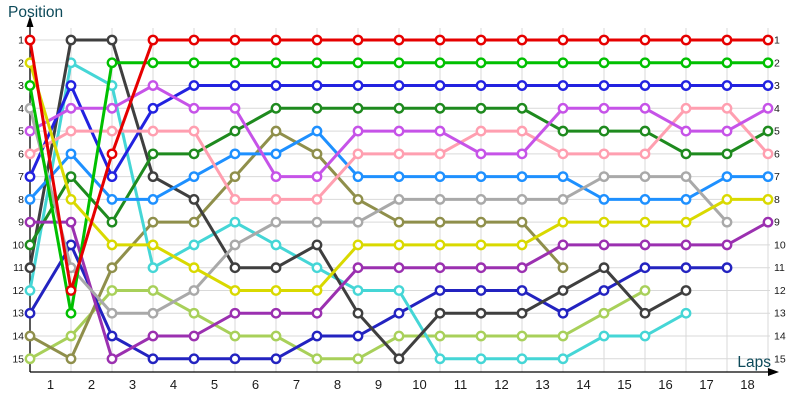 Image resolution: width=800 pixels, height=400 pixels. What do you see at coordinates (501, 384) in the screenshot?
I see `x-tick-label: 12` at bounding box center [501, 384].